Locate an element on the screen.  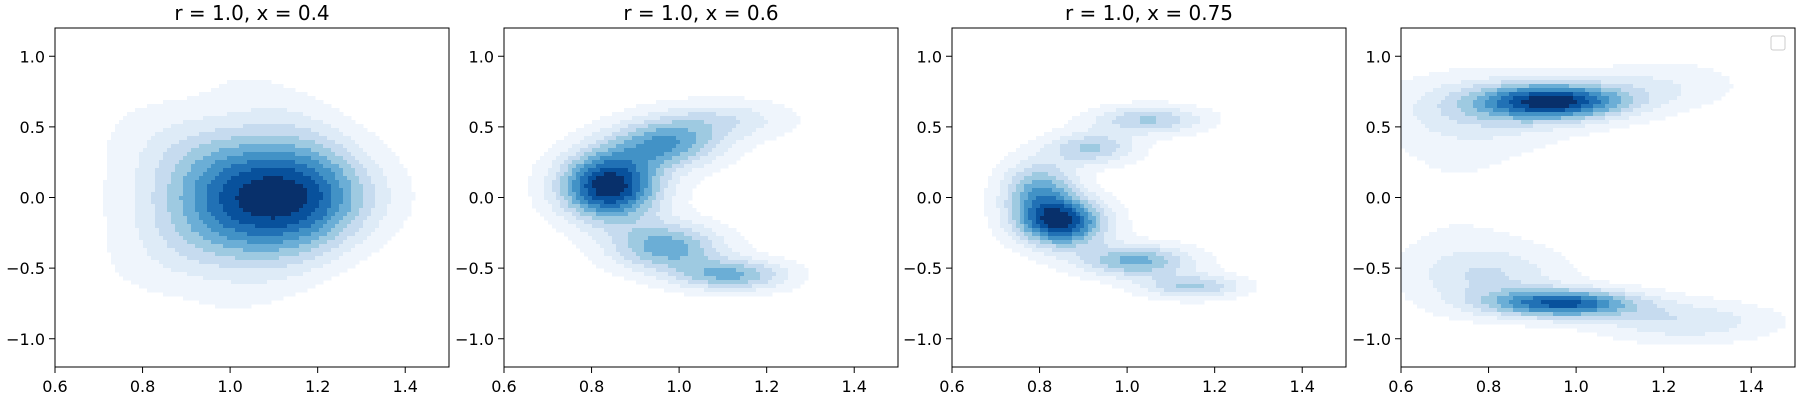
subplot-title: r = 1.0, x = 0.6 is located at coordinates (700, 13).